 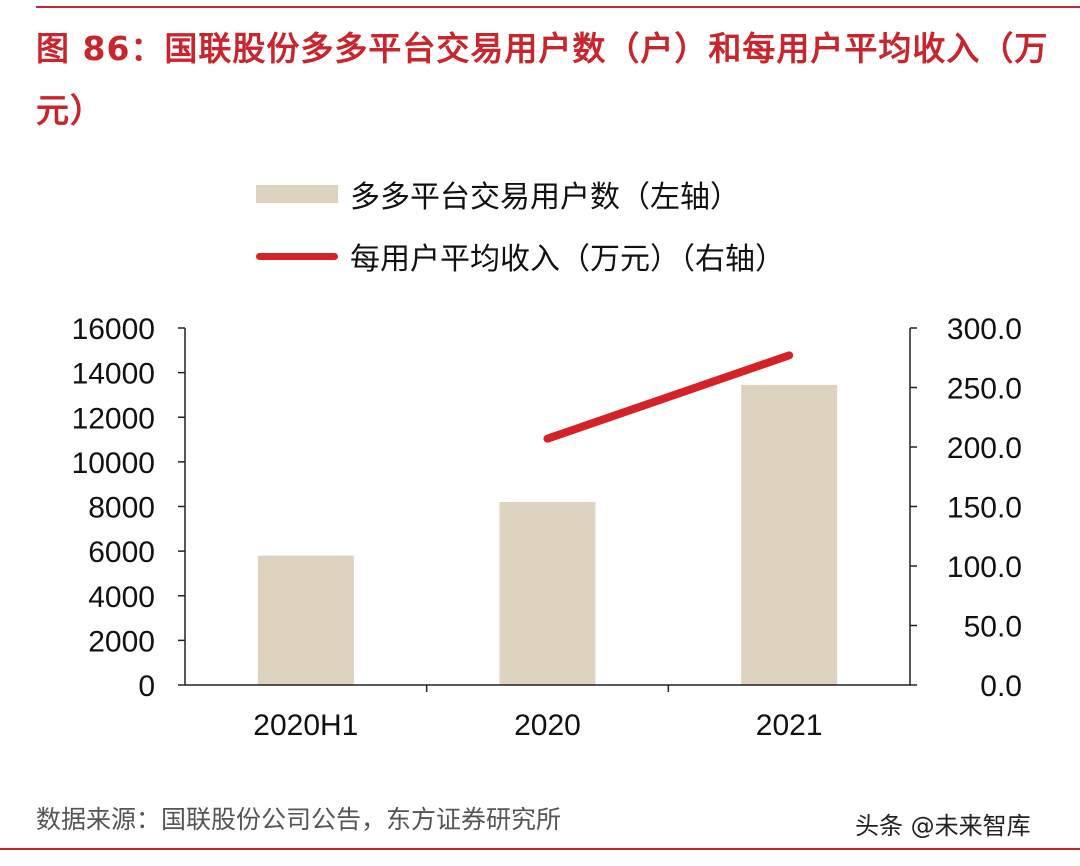 What do you see at coordinates (984, 567) in the screenshot?
I see `right-tick-label: 100.0` at bounding box center [984, 567].